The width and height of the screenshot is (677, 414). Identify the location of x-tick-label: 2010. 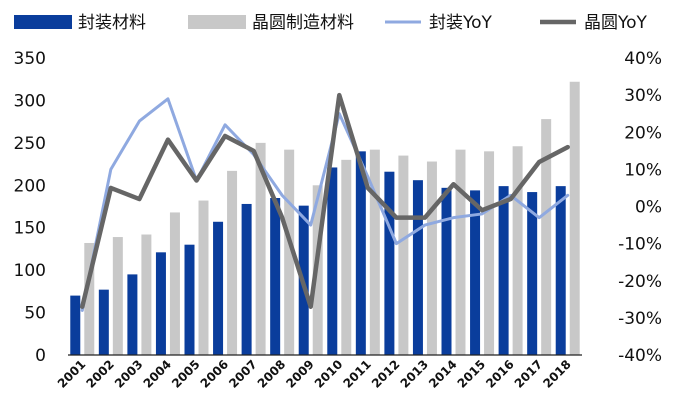
(329, 374).